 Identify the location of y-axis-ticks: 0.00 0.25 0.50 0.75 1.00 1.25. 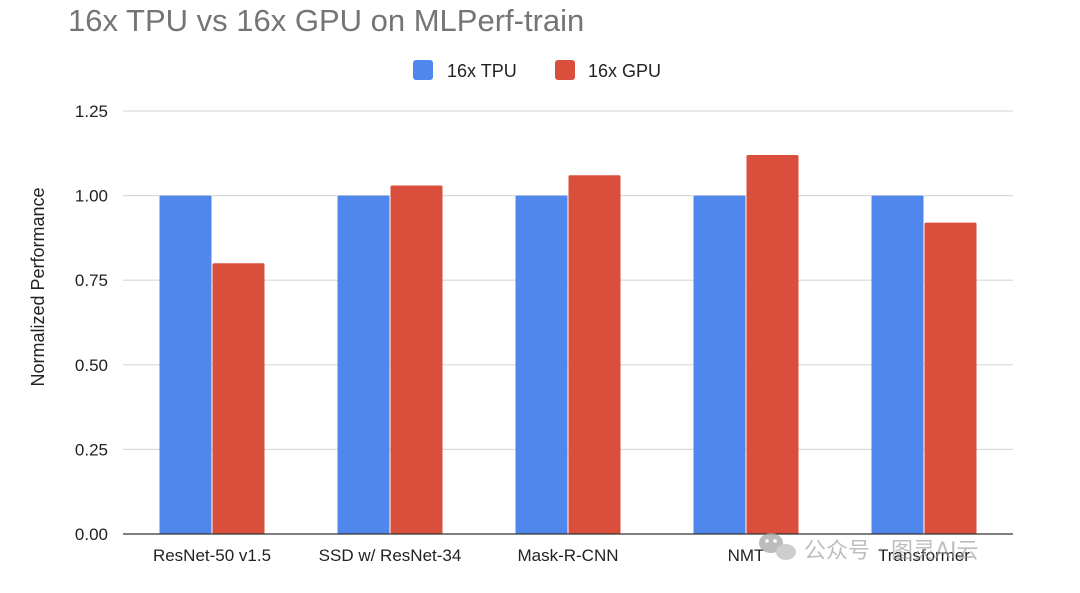
(91, 323).